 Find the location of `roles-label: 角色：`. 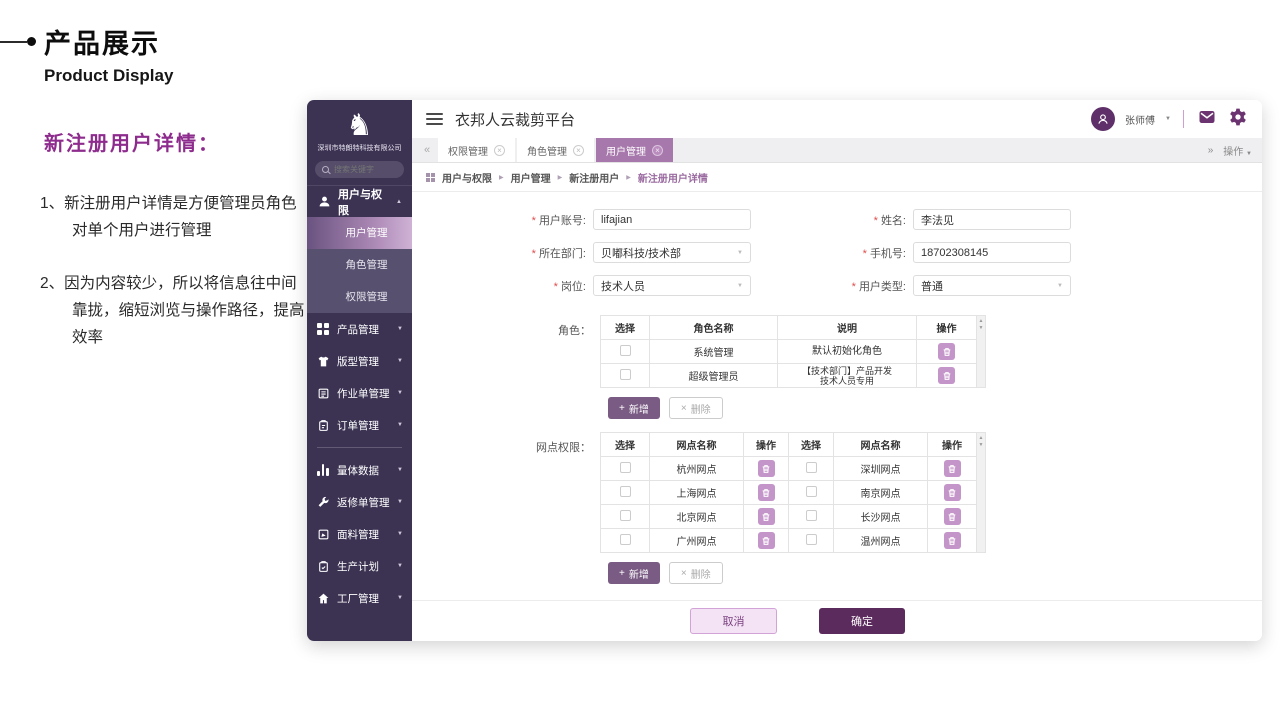

roles-label: 角色： is located at coordinates (574, 331).